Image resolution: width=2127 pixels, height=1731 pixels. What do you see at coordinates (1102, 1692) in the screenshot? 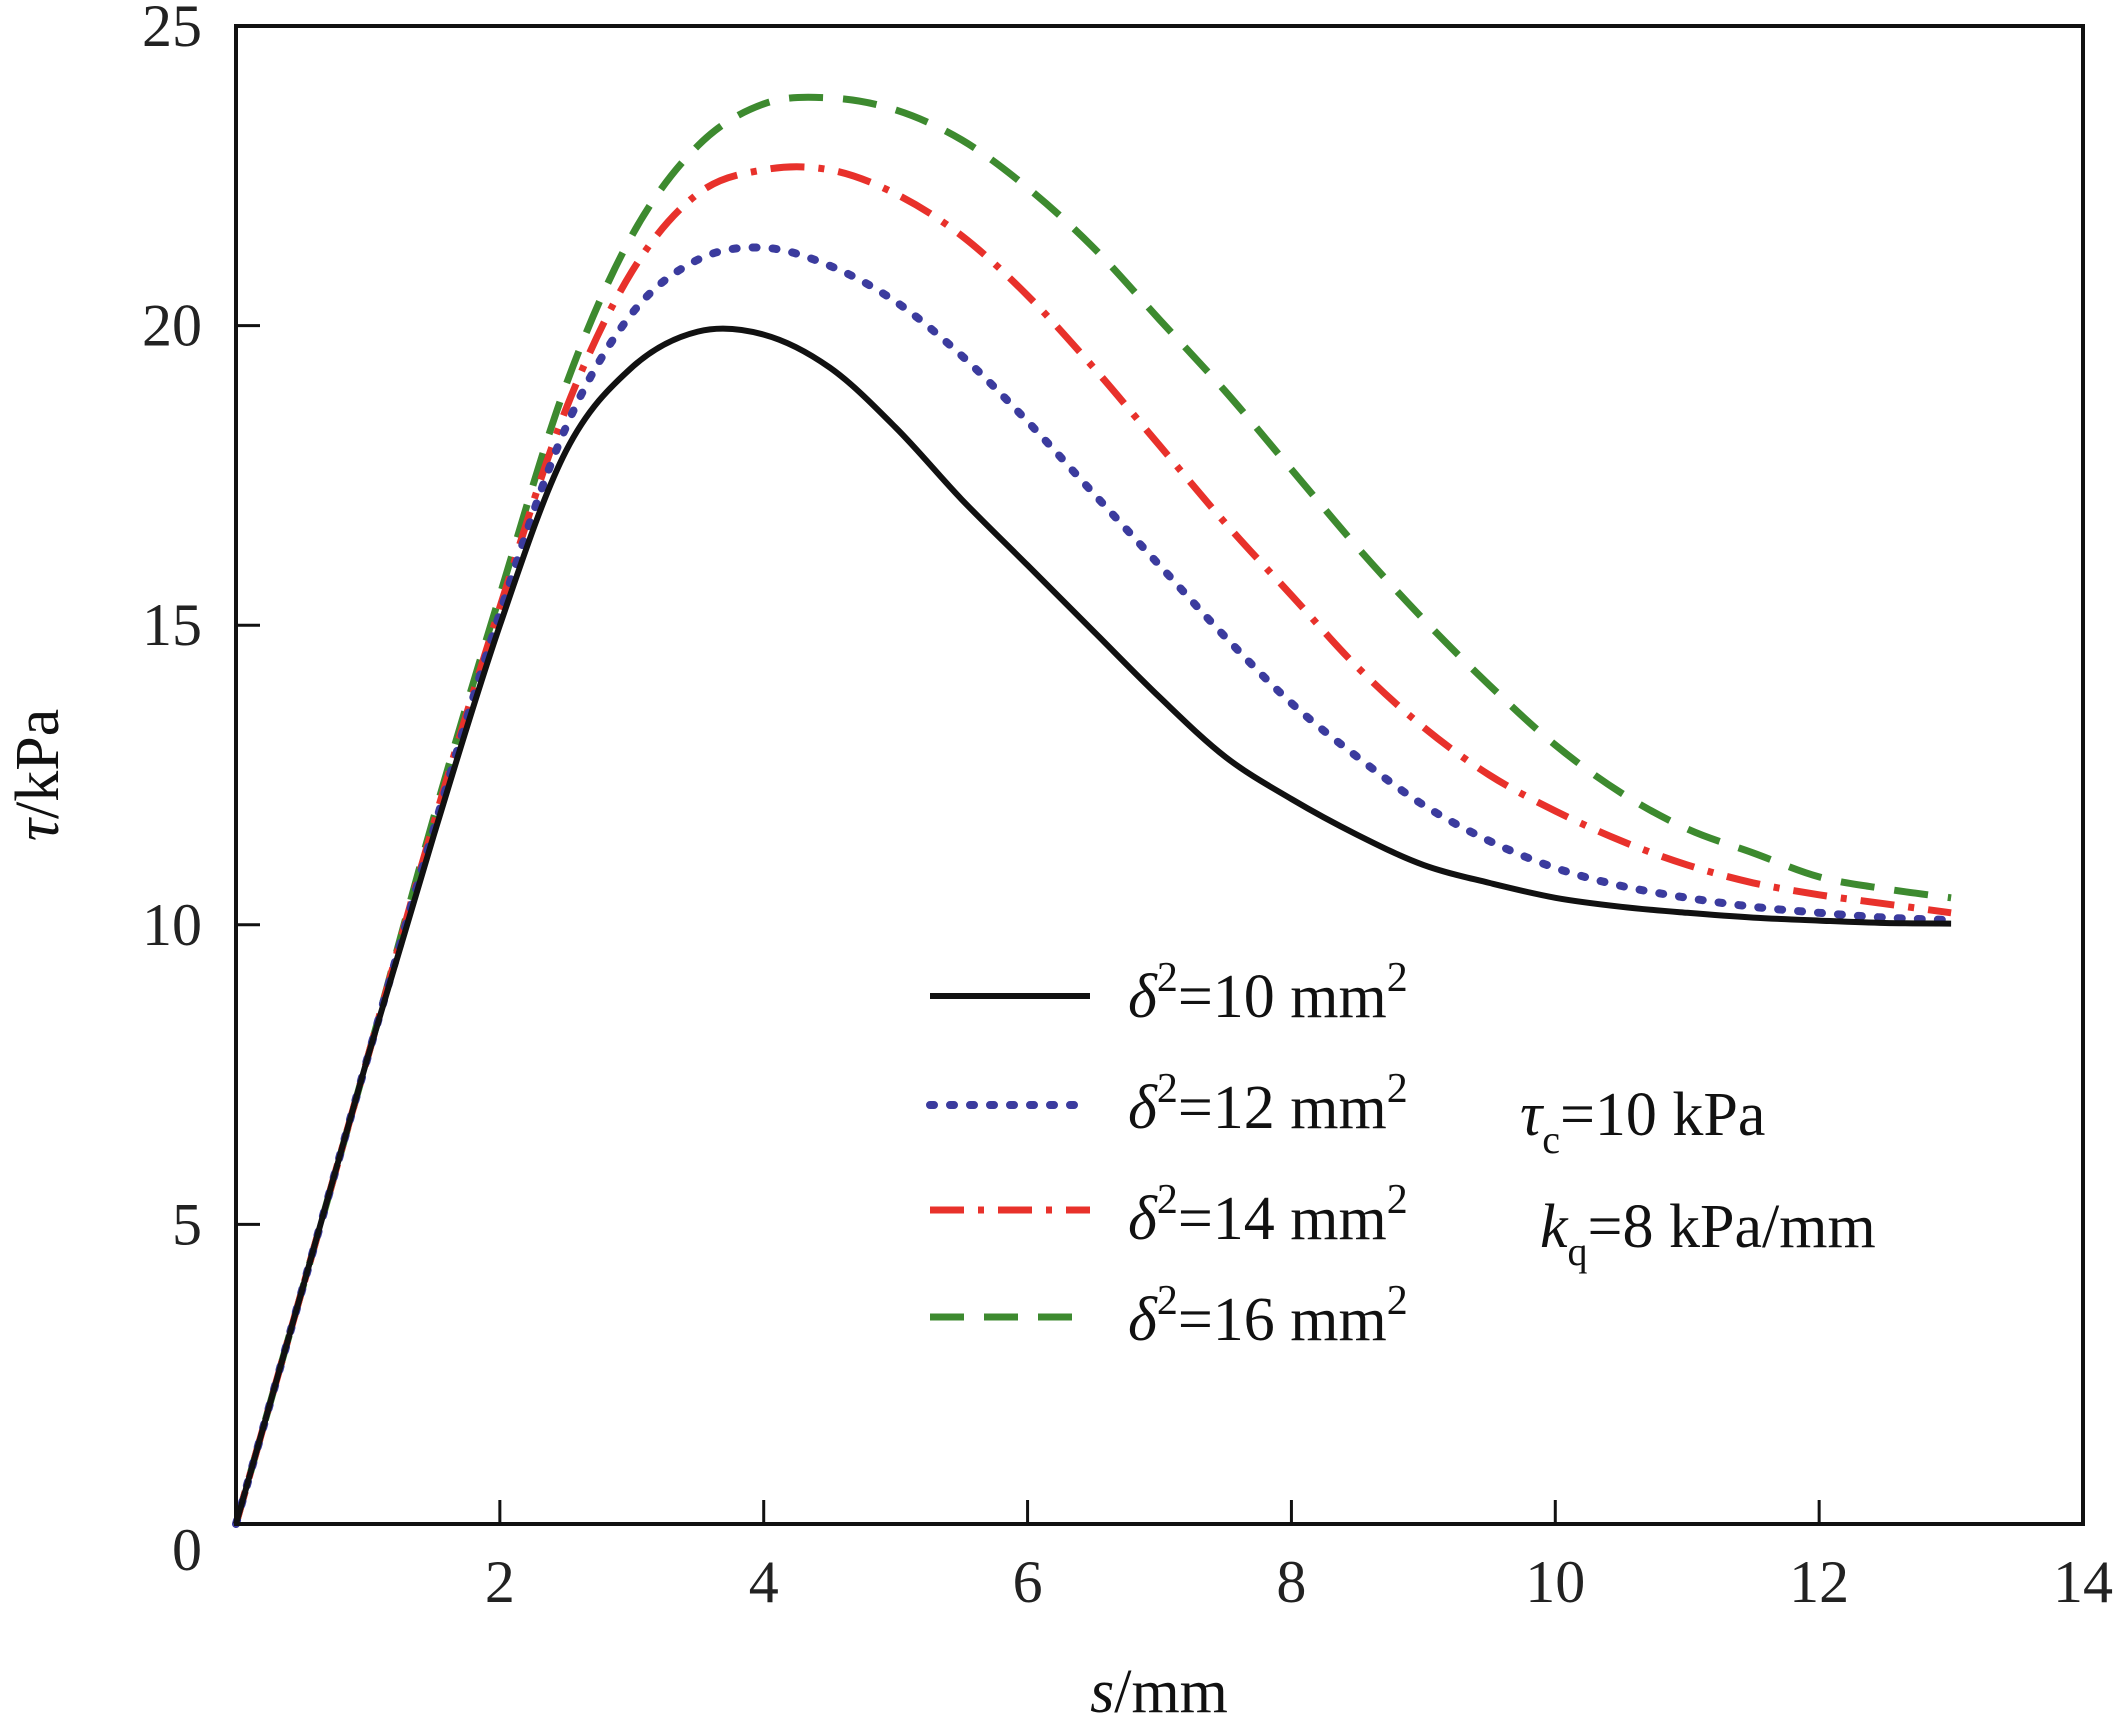
I see `x-axis-var: s` at bounding box center [1102, 1692].